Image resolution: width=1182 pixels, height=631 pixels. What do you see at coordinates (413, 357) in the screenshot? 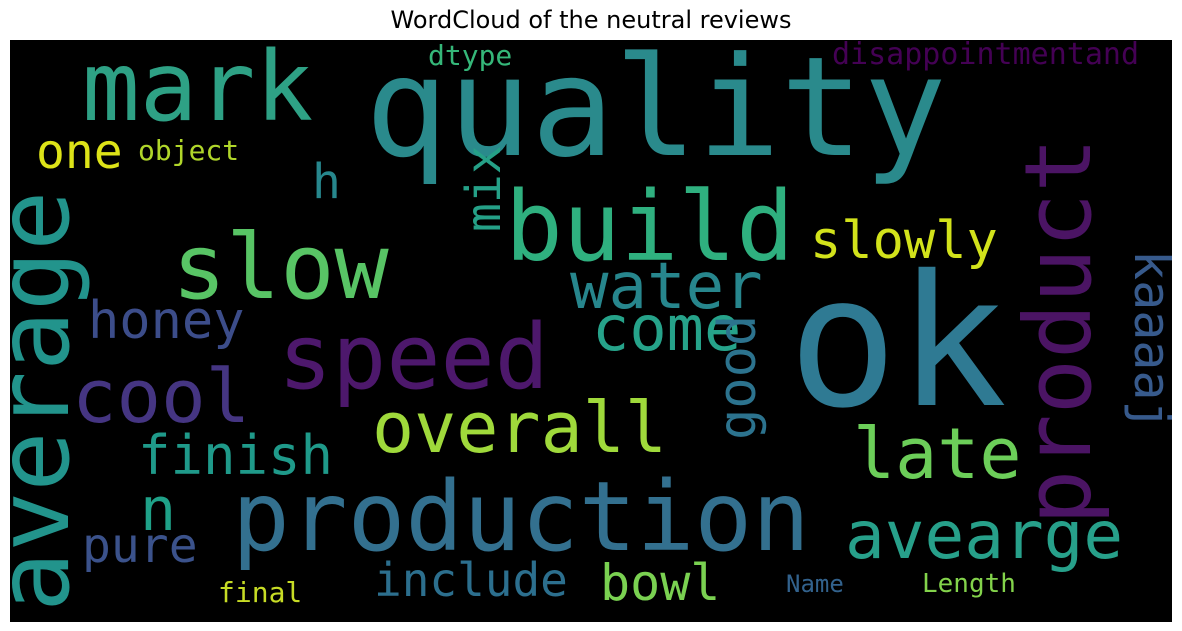
I see `word-speed: speed` at bounding box center [413, 357].